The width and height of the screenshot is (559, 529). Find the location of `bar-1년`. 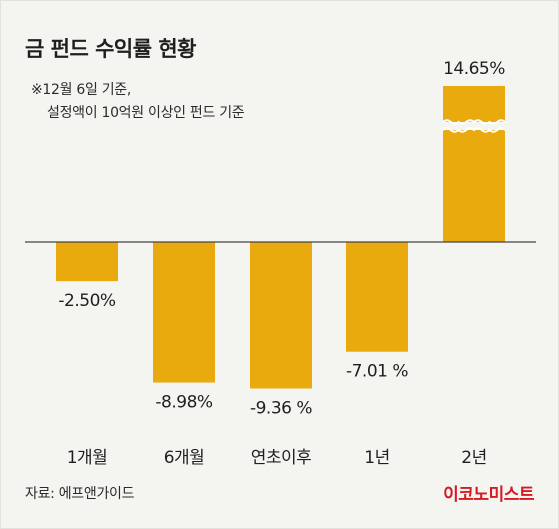

bar-1년 is located at coordinates (377, 297).